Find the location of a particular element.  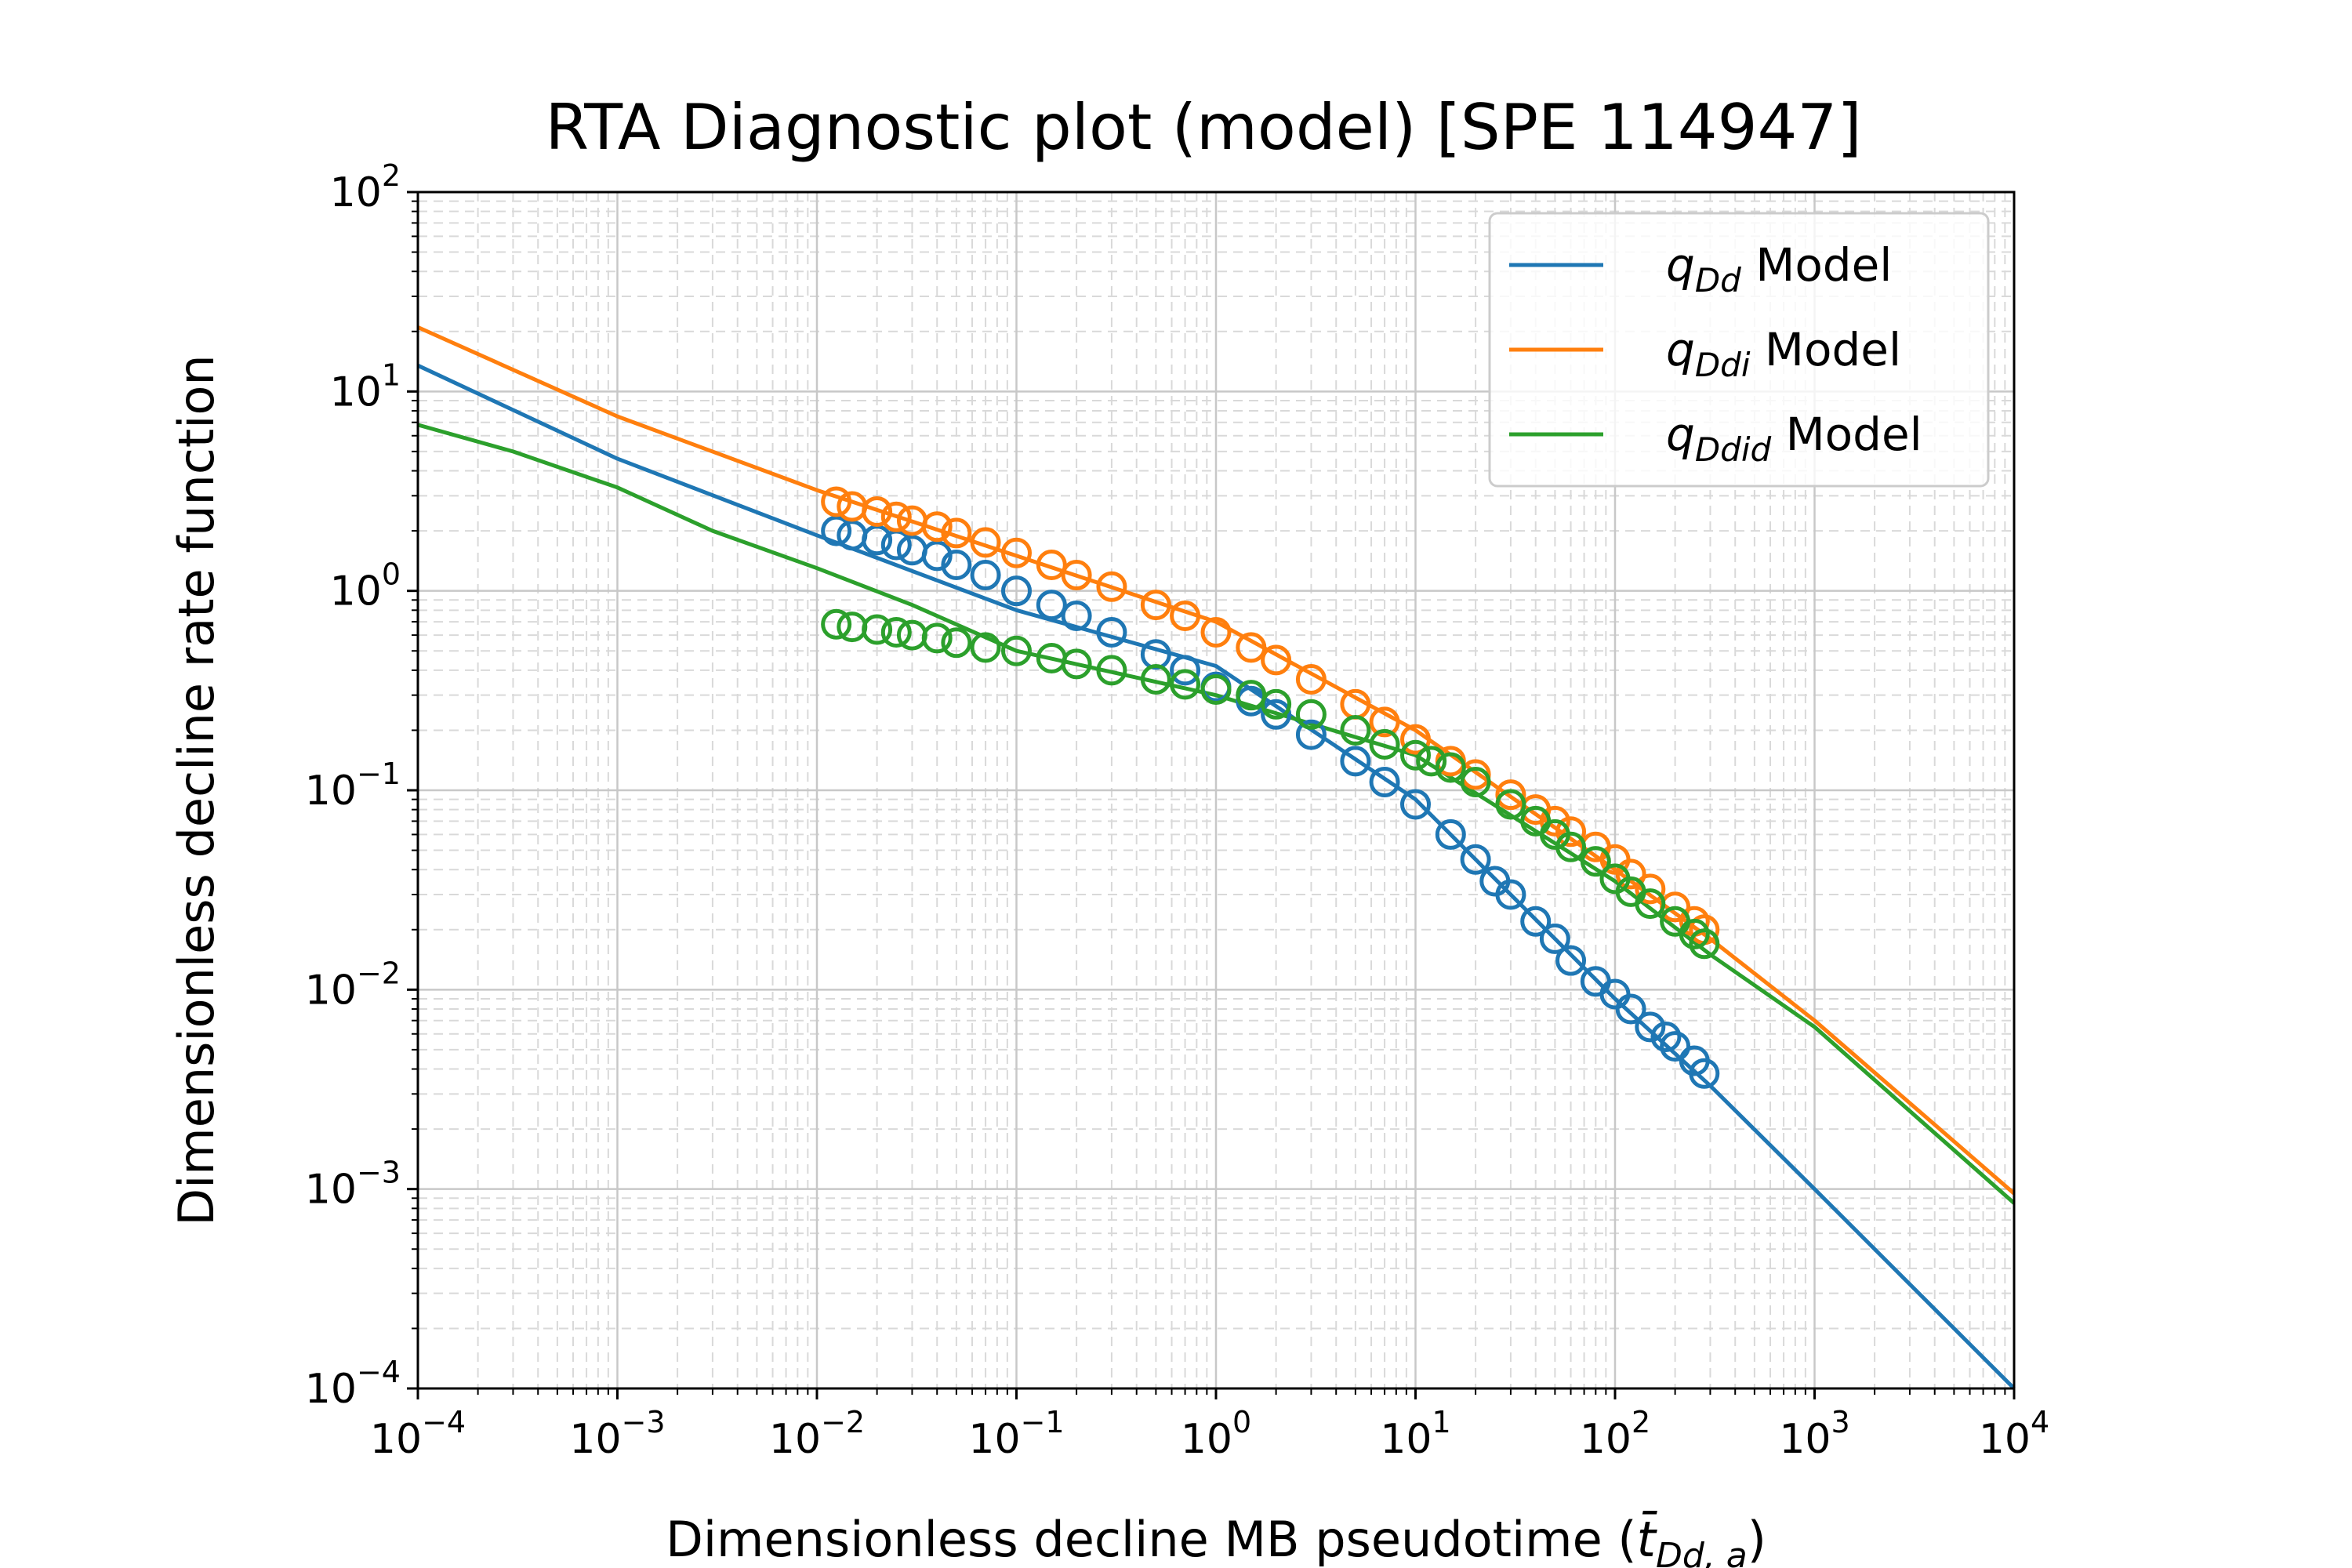

x-tick-exponent: −4 is located at coordinates (444, 1422).